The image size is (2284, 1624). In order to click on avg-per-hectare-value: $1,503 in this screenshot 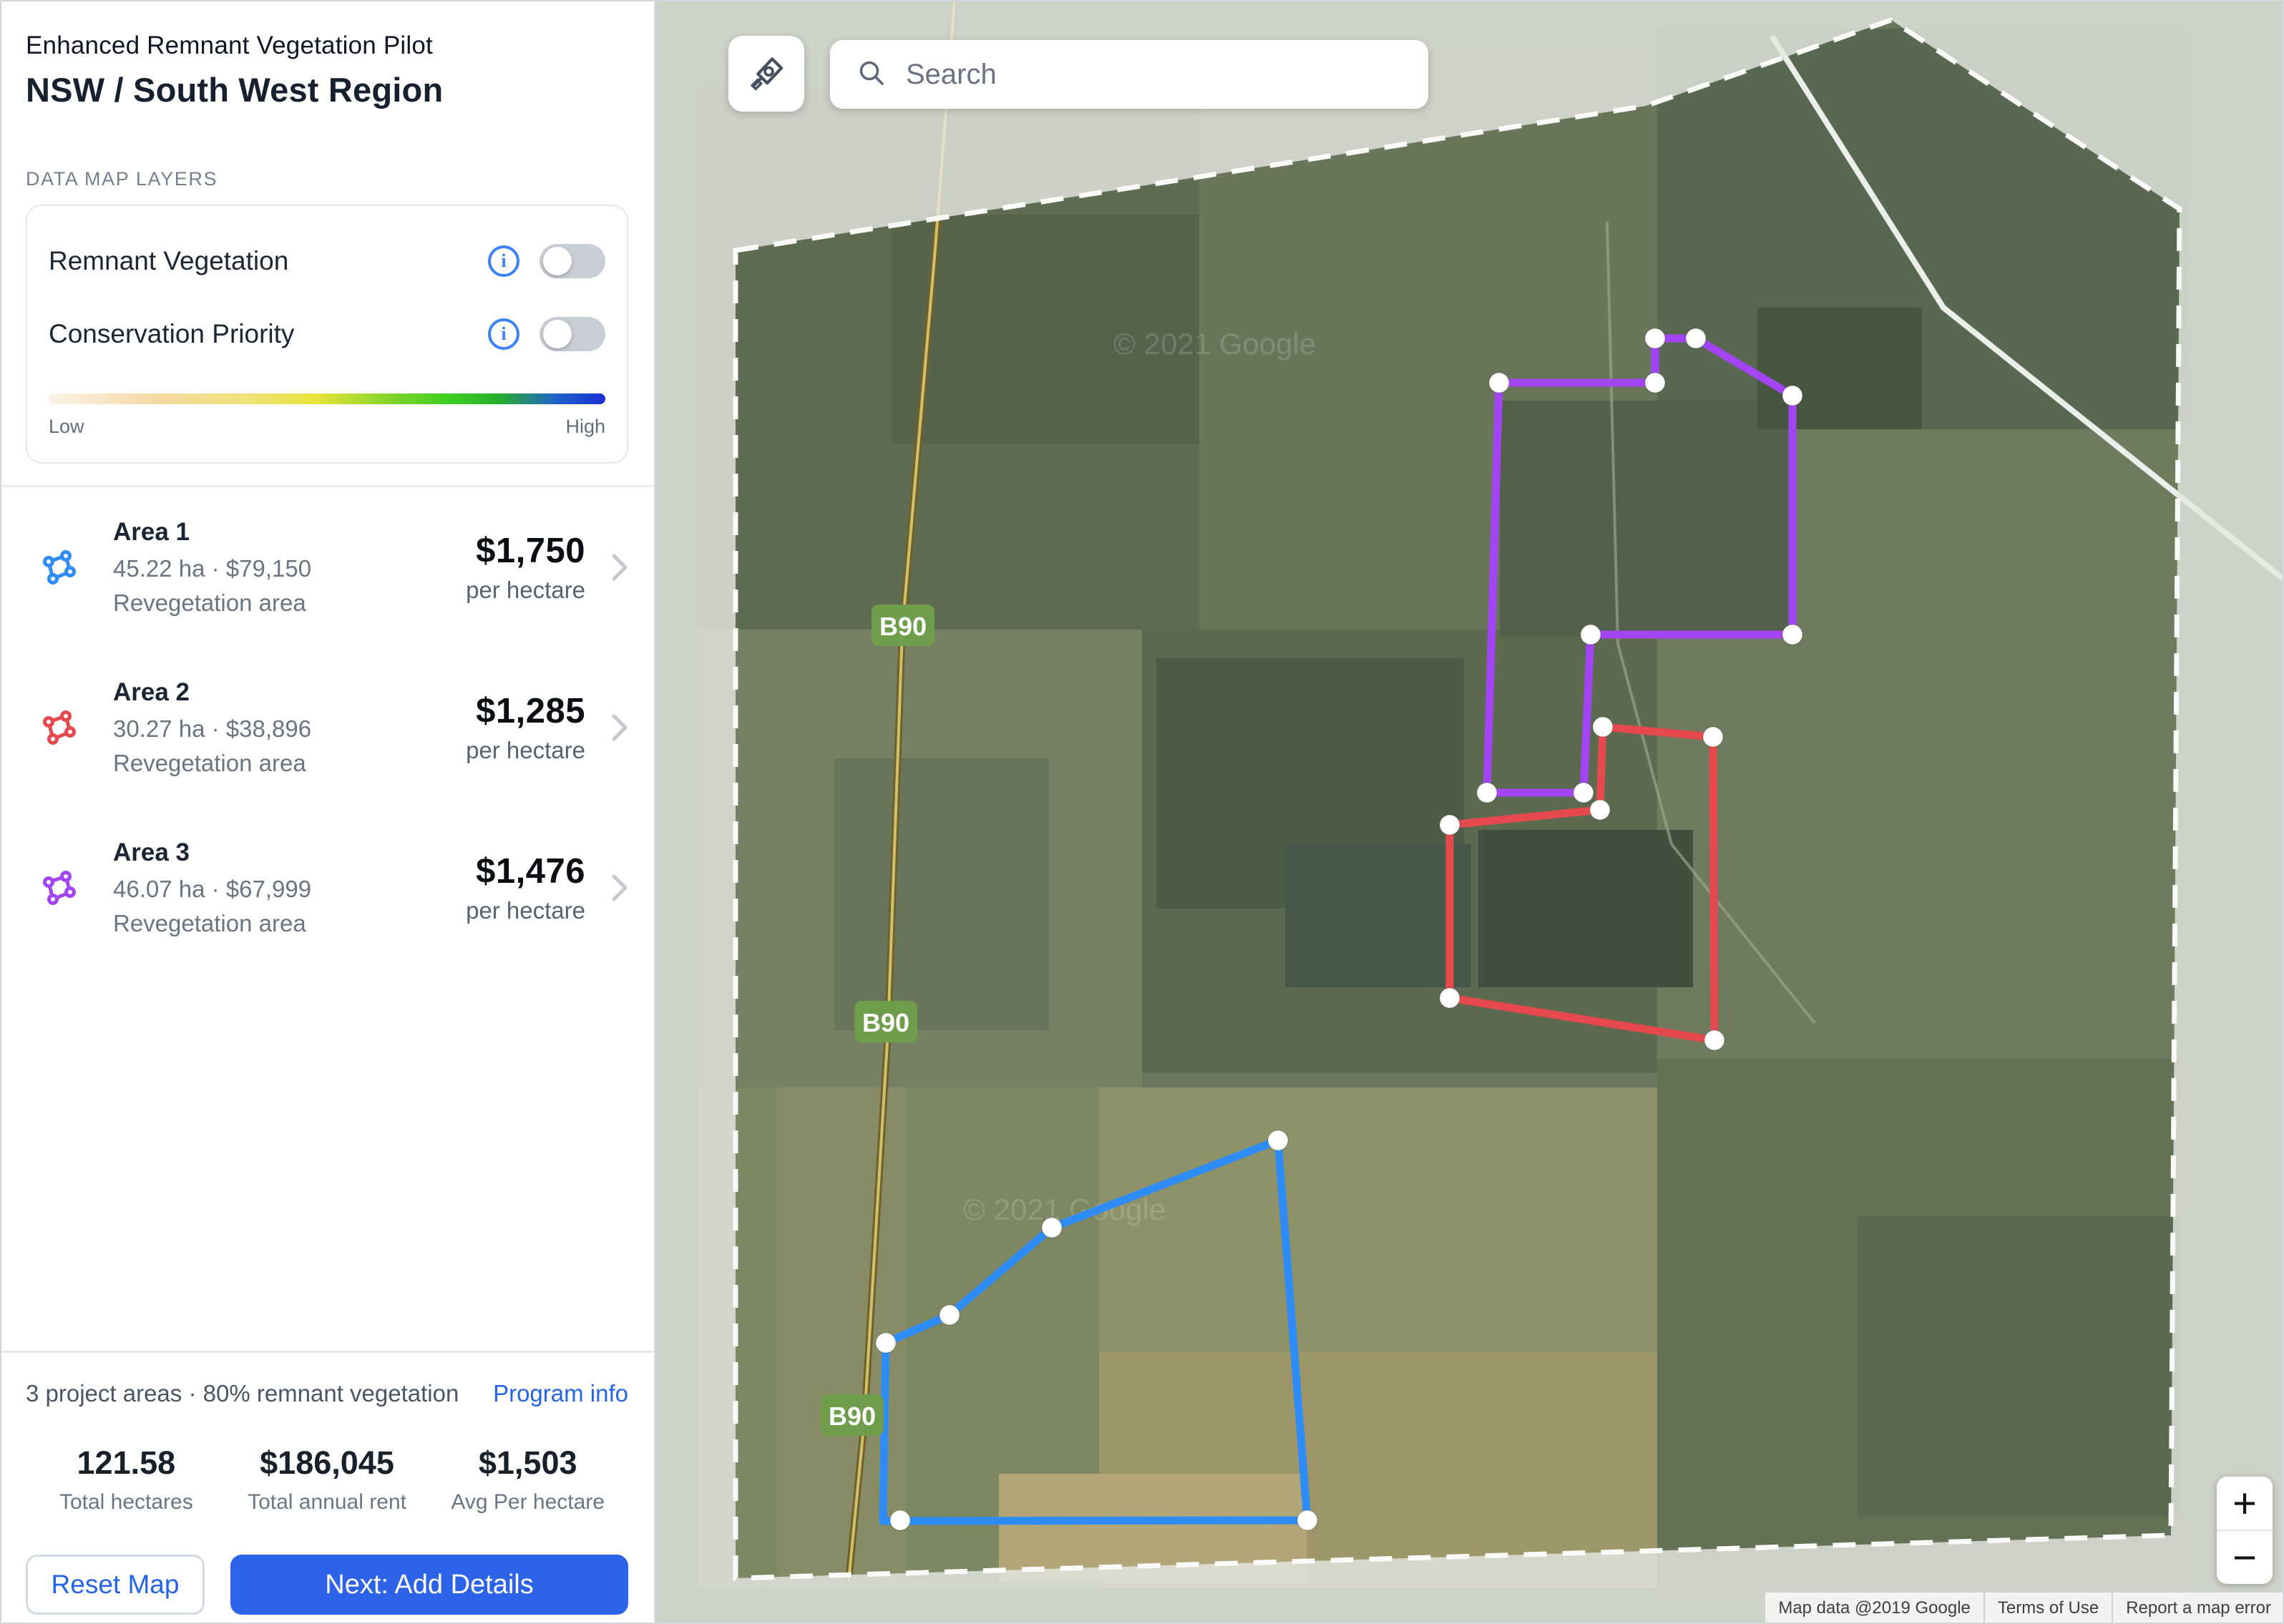, I will do `click(527, 1462)`.